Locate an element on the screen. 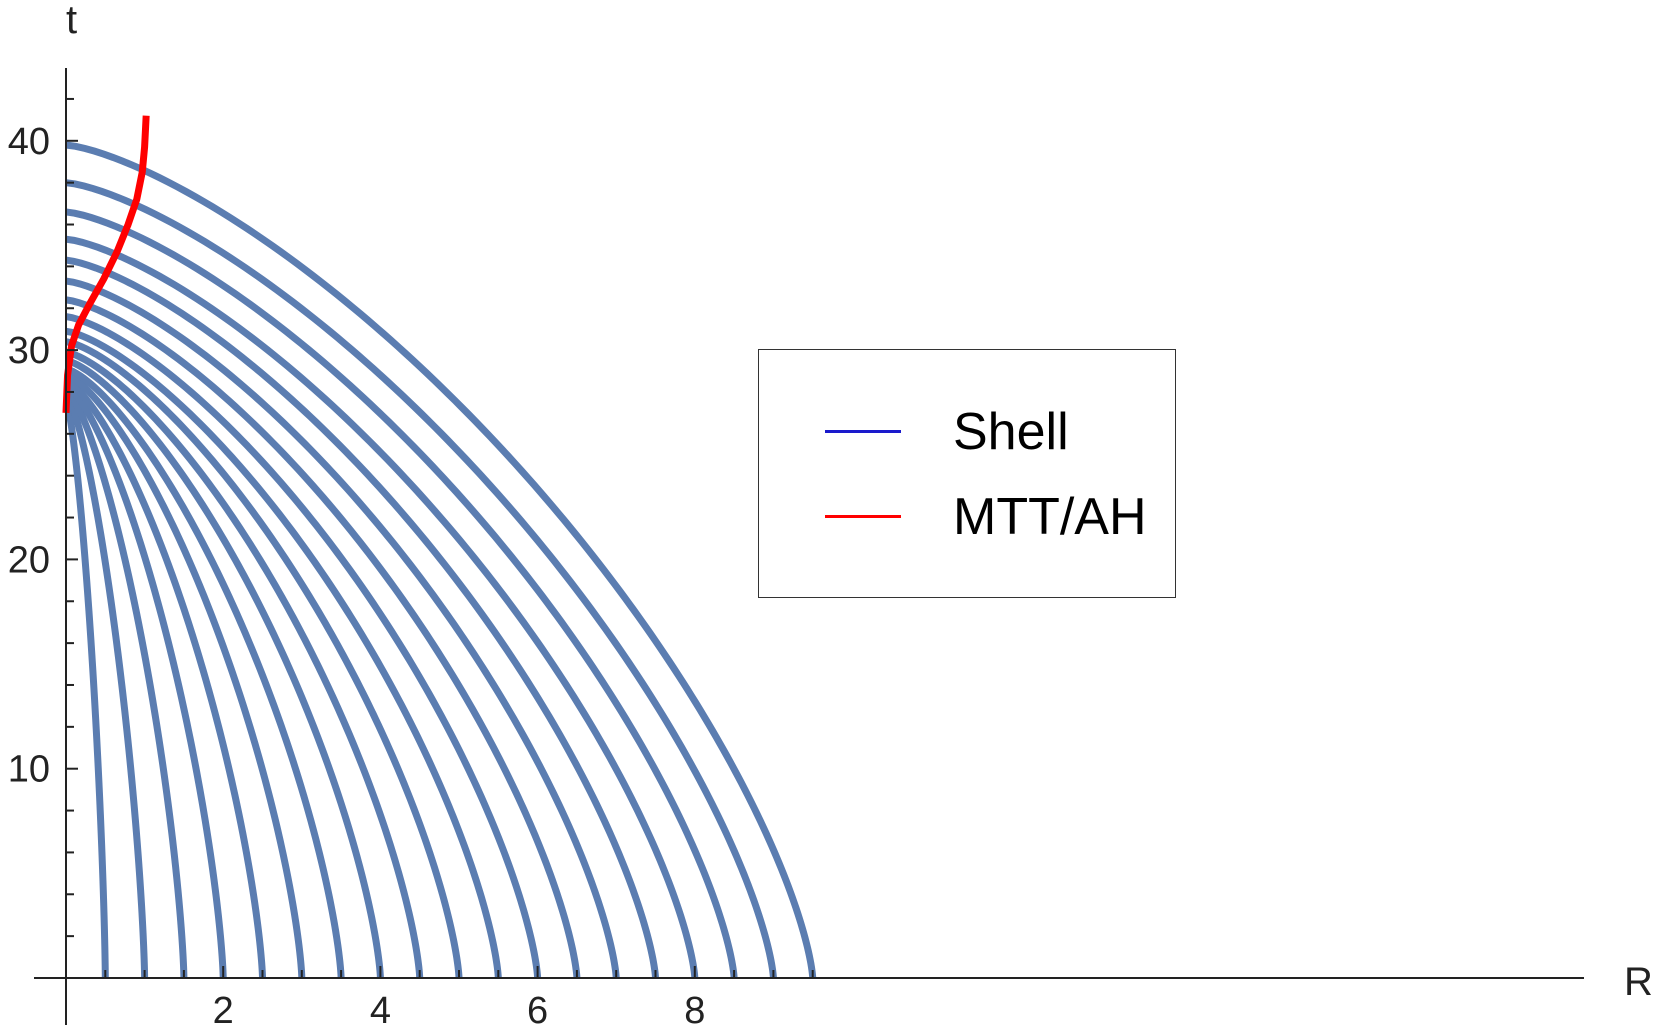 Image resolution: width=1661 pixels, height=1033 pixels. y-axis-title: t is located at coordinates (71, 21).